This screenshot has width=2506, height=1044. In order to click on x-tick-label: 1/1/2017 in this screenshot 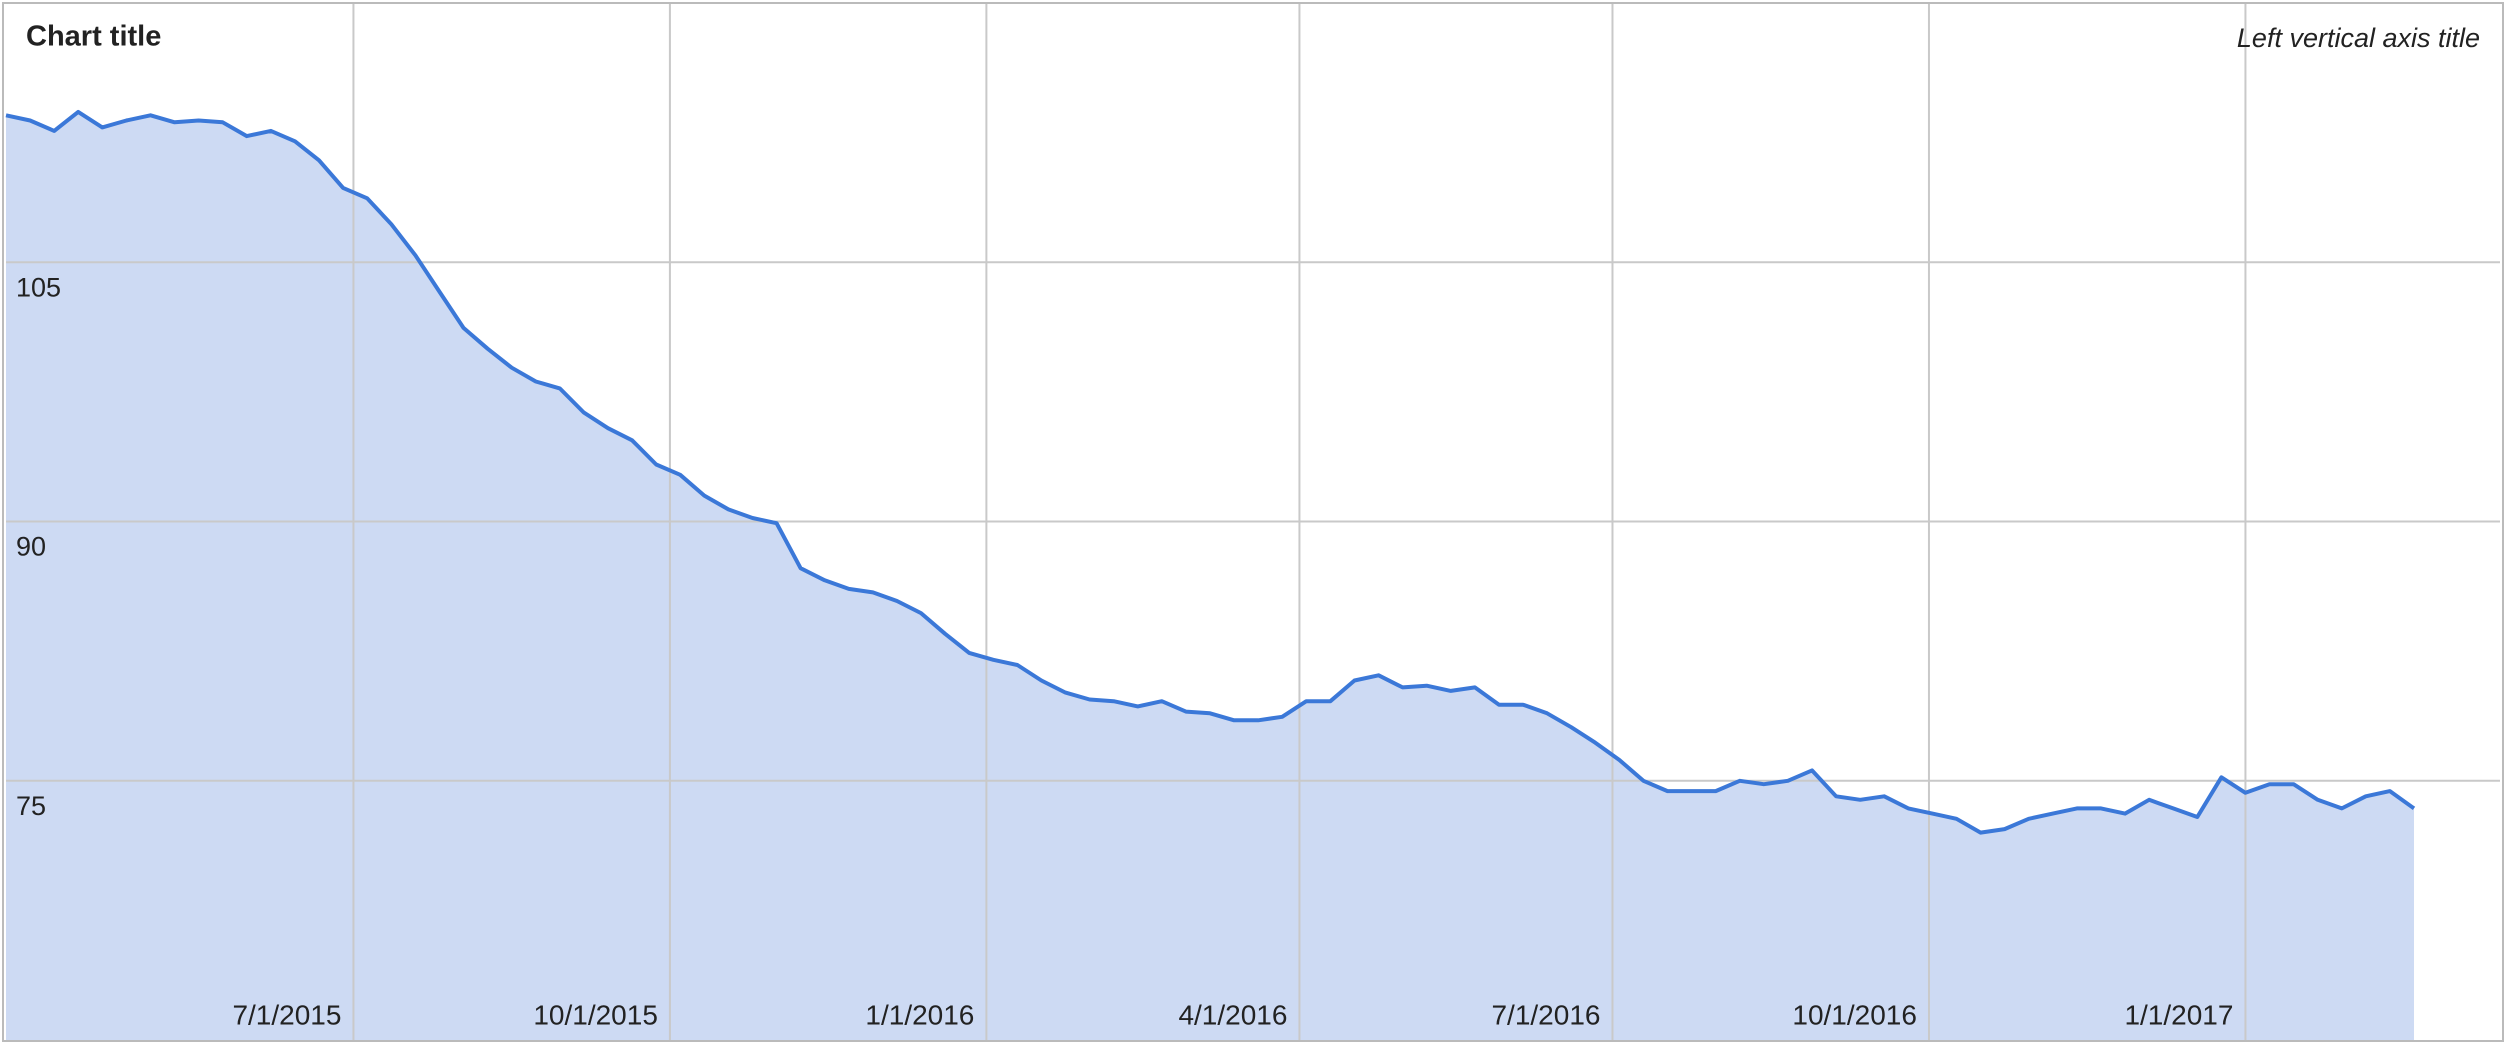, I will do `click(2178, 1014)`.